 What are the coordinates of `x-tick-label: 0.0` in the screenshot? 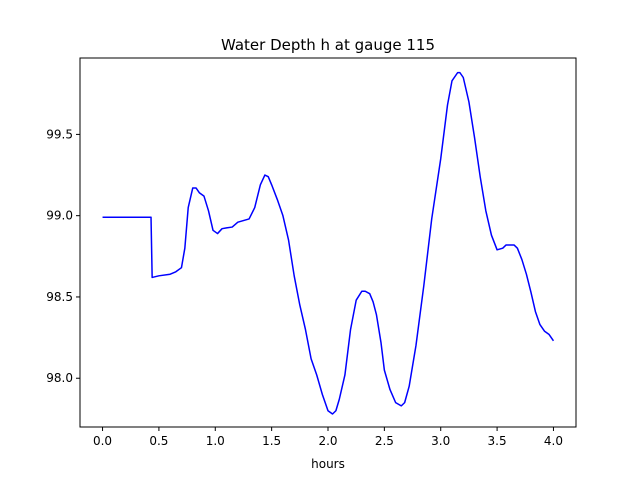 It's located at (102, 441).